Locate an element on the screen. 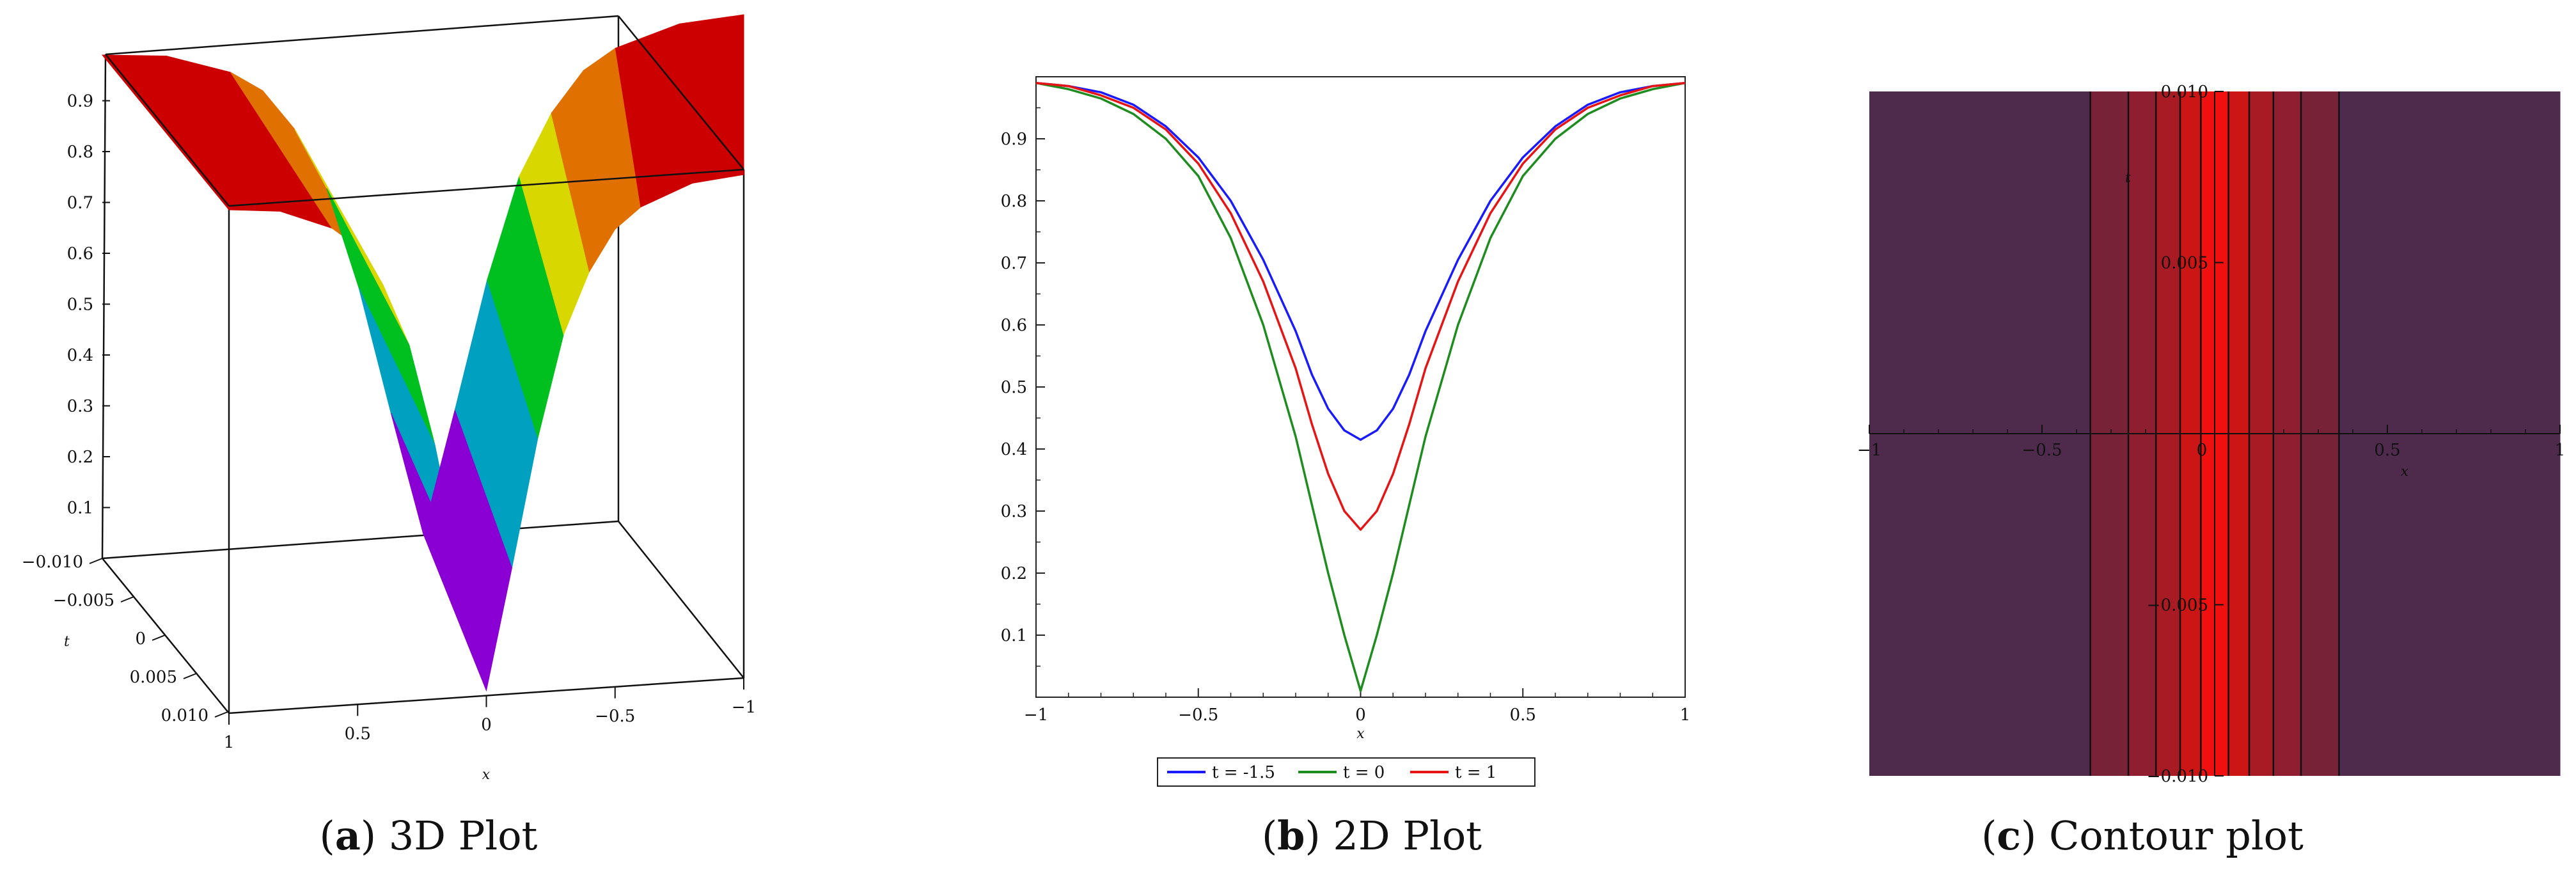 The height and width of the screenshot is (891, 2576). z-tick-label: 0.5 is located at coordinates (80, 305).